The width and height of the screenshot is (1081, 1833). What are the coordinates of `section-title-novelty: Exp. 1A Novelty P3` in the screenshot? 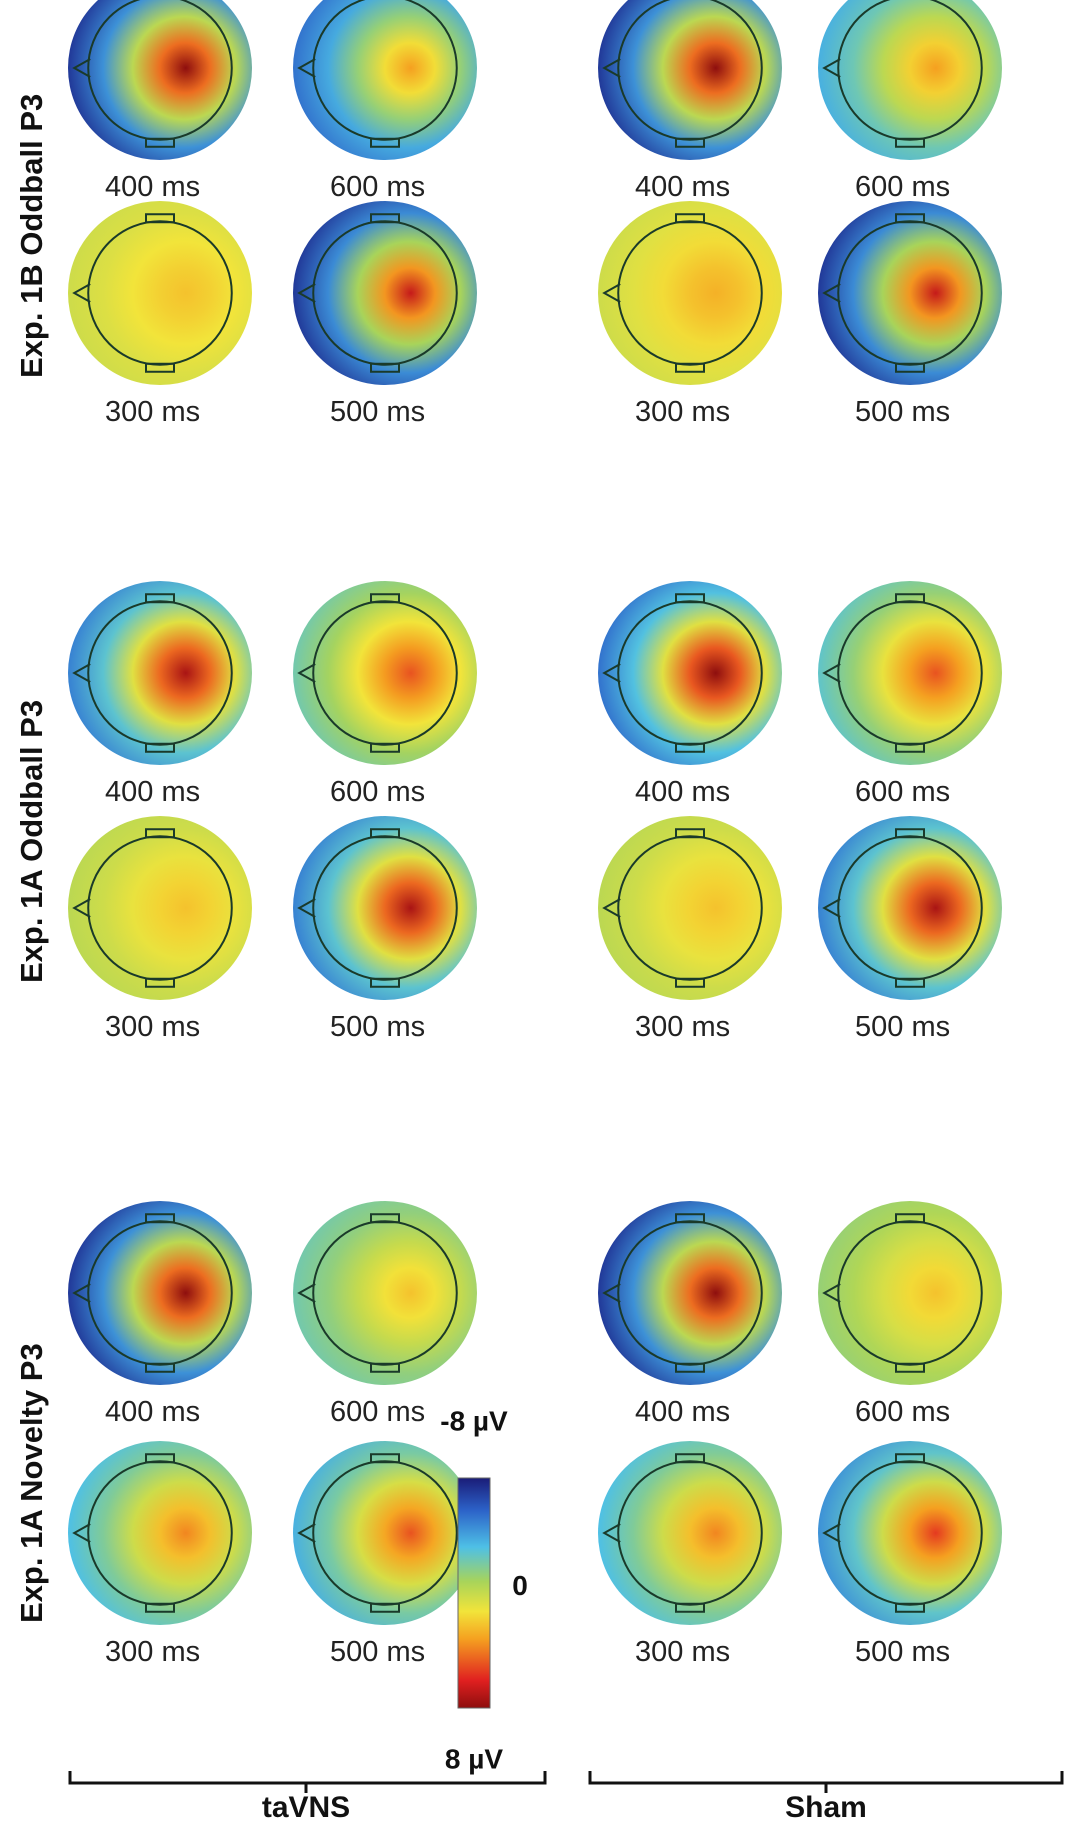 It's located at (31, 1483).